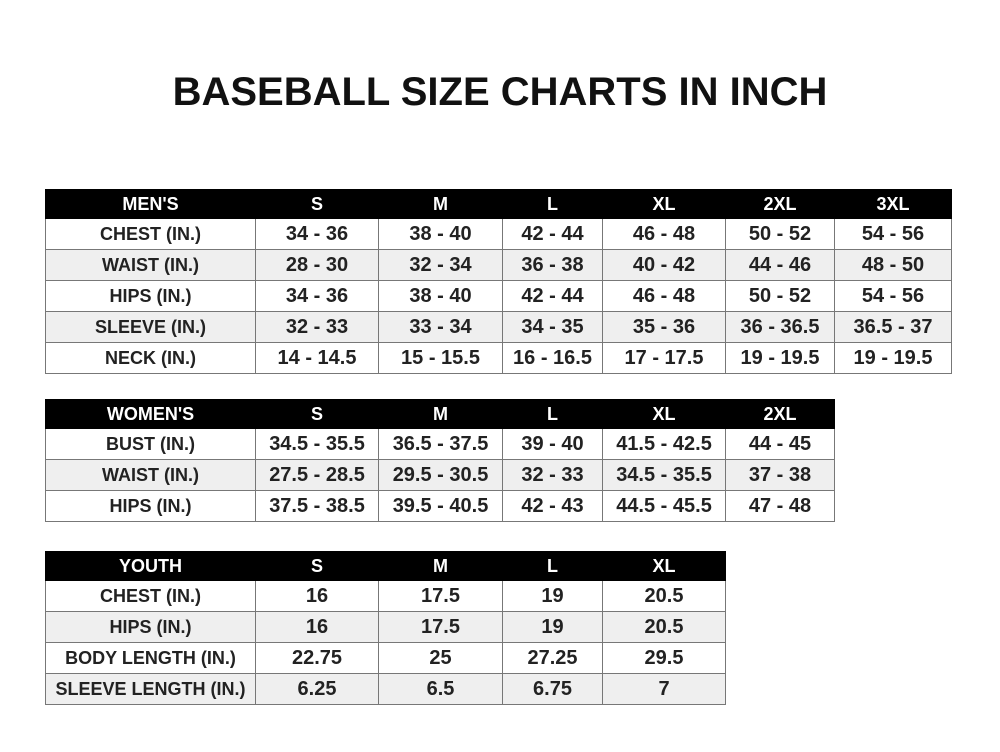  Describe the element at coordinates (780, 414) in the screenshot. I see `size-column-header: 2XL` at that location.